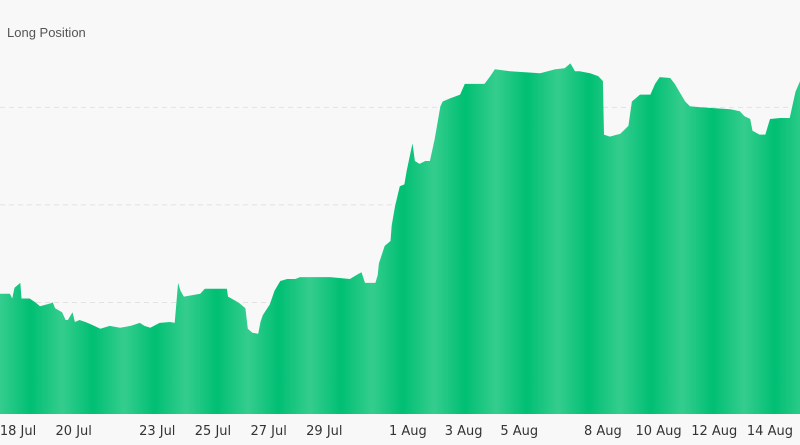  Describe the element at coordinates (519, 431) in the screenshot. I see `x-tick-label: 5 Aug` at that location.